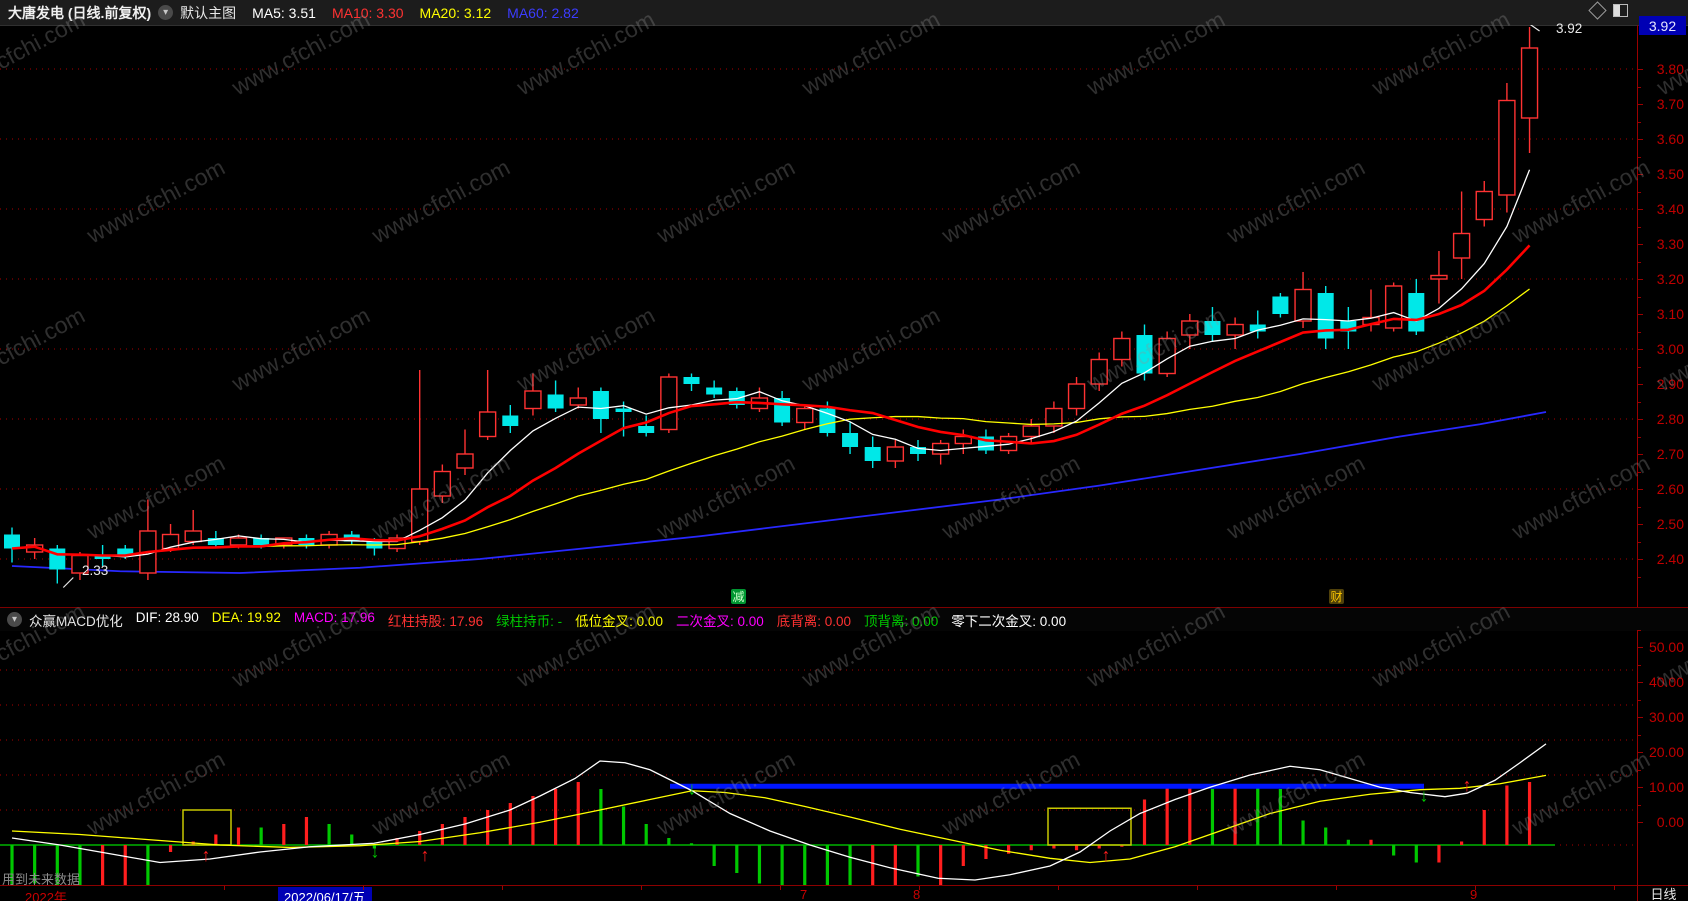 The width and height of the screenshot is (1688, 901). I want to click on price-axis-label: 3.80, so click(1670, 69).